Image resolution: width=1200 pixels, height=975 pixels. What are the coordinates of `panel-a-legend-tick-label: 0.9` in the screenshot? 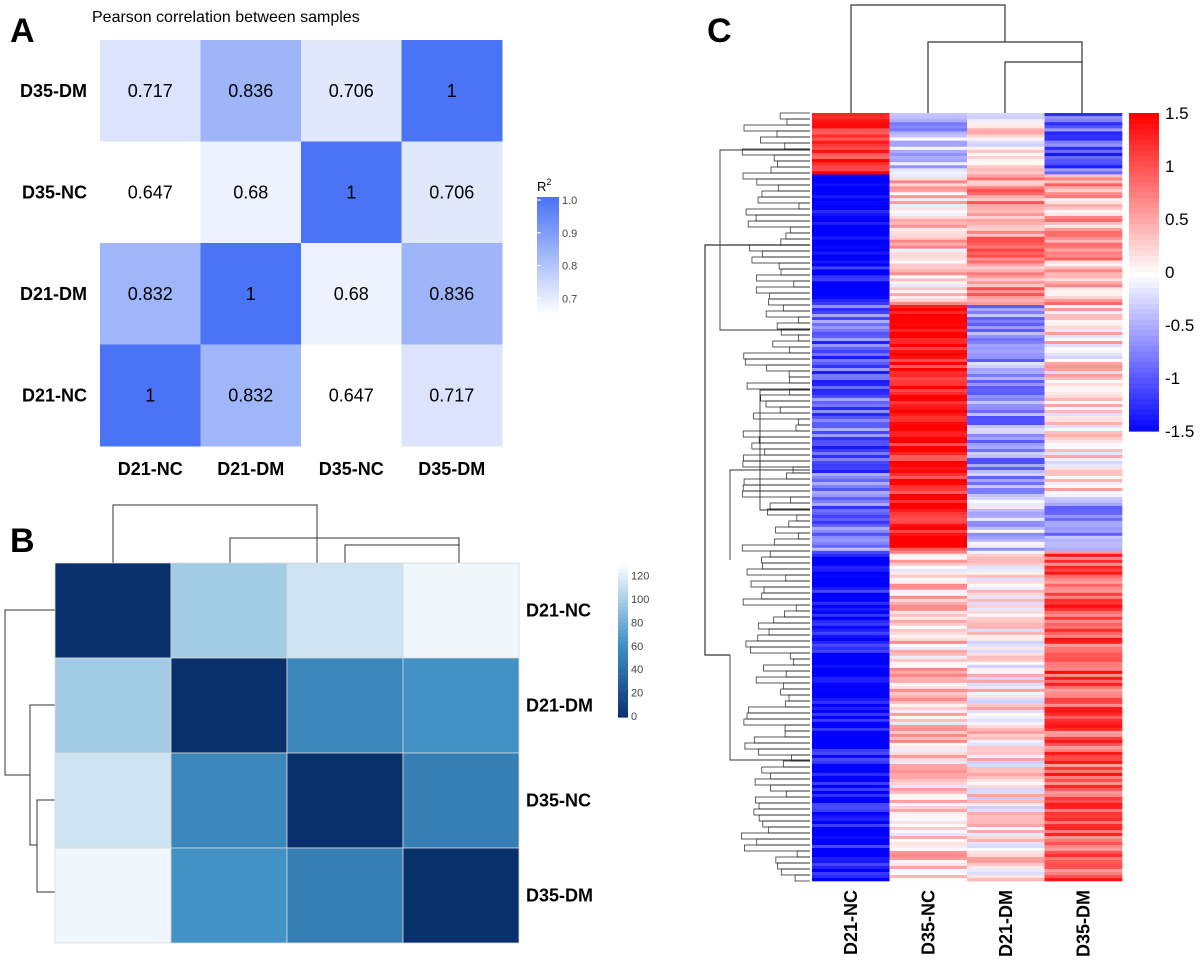 It's located at (569, 234).